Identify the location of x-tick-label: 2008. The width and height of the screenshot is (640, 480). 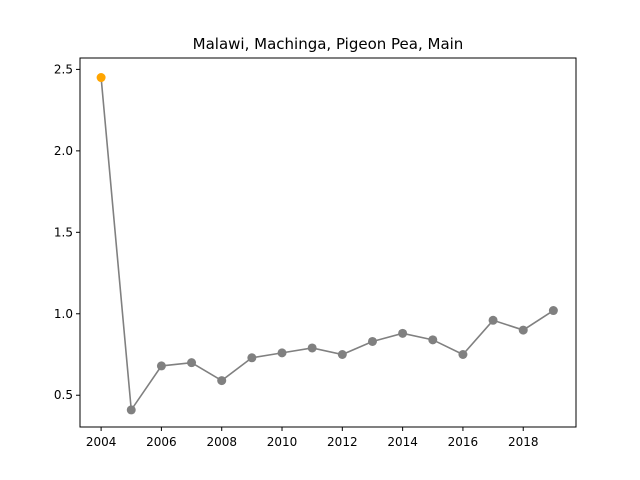
(221, 442).